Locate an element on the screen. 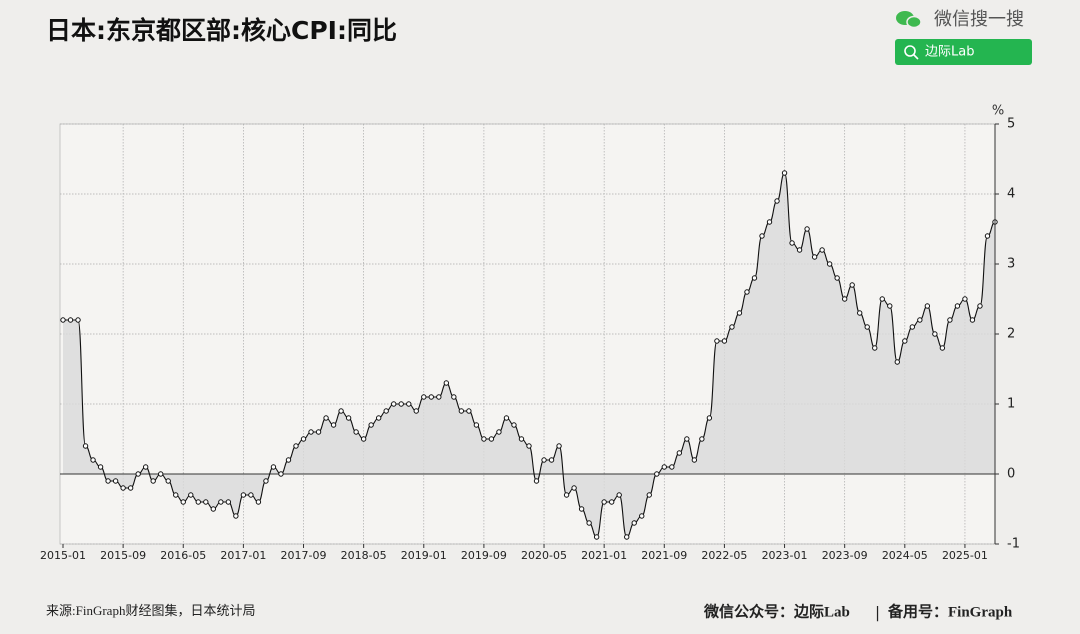  source: 来源:FinGraph财经图集，日本统计局 is located at coordinates (150, 610).